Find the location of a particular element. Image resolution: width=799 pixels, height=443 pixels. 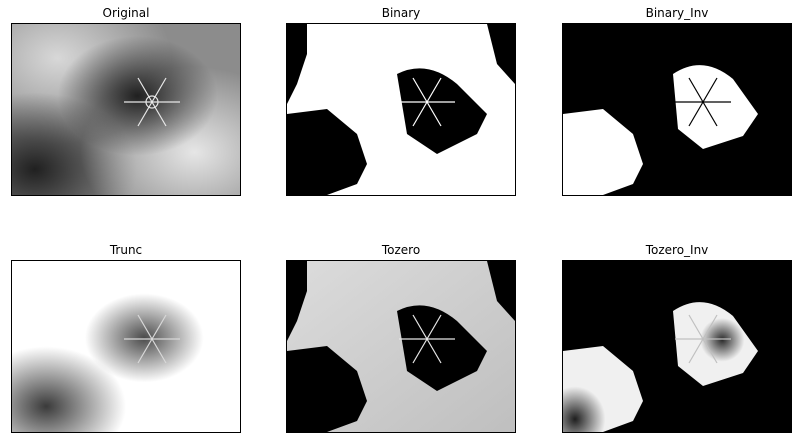

panel-title: Tozero is located at coordinates (401, 250).